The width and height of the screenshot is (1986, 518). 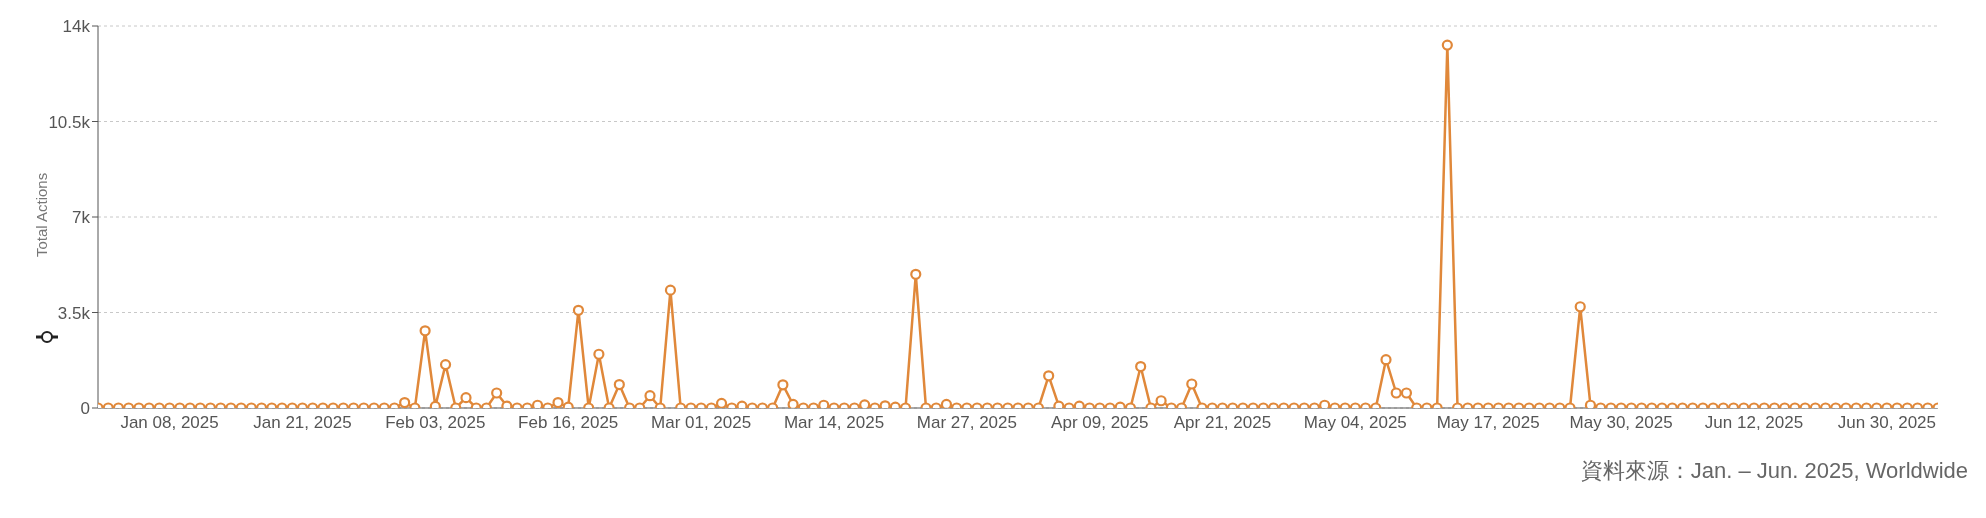 I want to click on y-tick-label: 10.5k, so click(x=69, y=122).